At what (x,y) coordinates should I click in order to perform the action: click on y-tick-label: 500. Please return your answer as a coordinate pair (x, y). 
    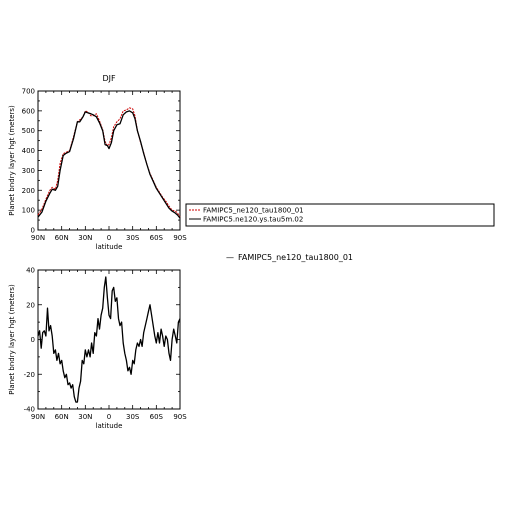
    Looking at the image, I should click on (28, 131).